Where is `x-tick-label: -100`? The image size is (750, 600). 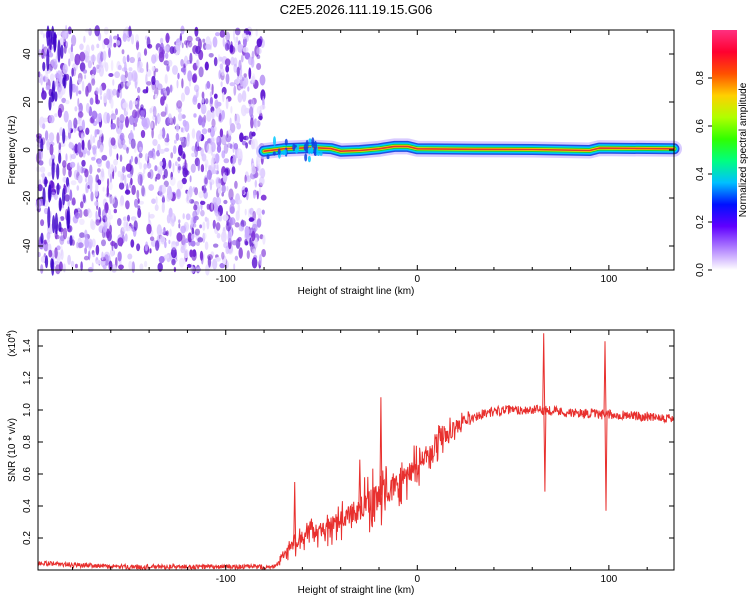
x-tick-label: -100 is located at coordinates (226, 579).